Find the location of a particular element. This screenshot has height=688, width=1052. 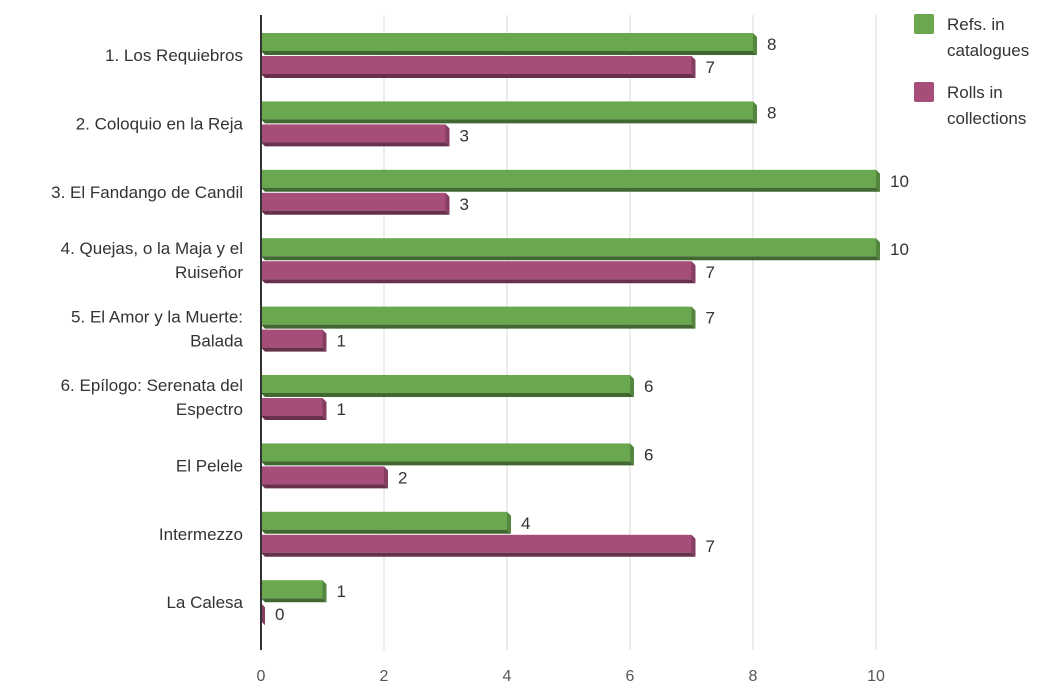

data-label: 4 is located at coordinates (525, 523).